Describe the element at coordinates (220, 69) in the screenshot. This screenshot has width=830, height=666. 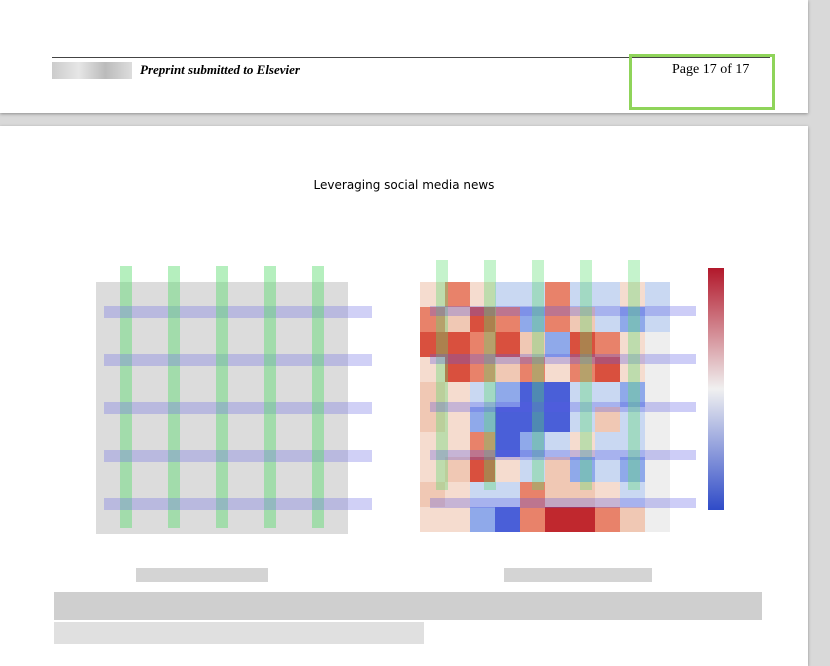
I see `journal-note: Preprint submitted to Elsevier` at that location.